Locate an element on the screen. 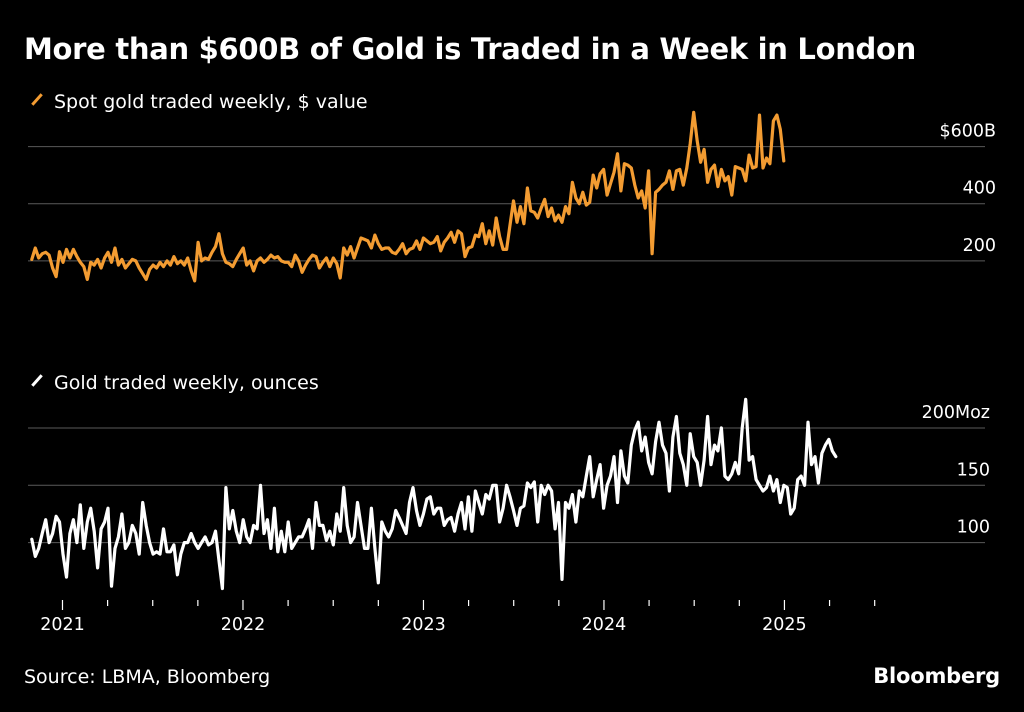 Image resolution: width=1024 pixels, height=712 pixels. y-tick-label-0-1: 400 is located at coordinates (979, 189).